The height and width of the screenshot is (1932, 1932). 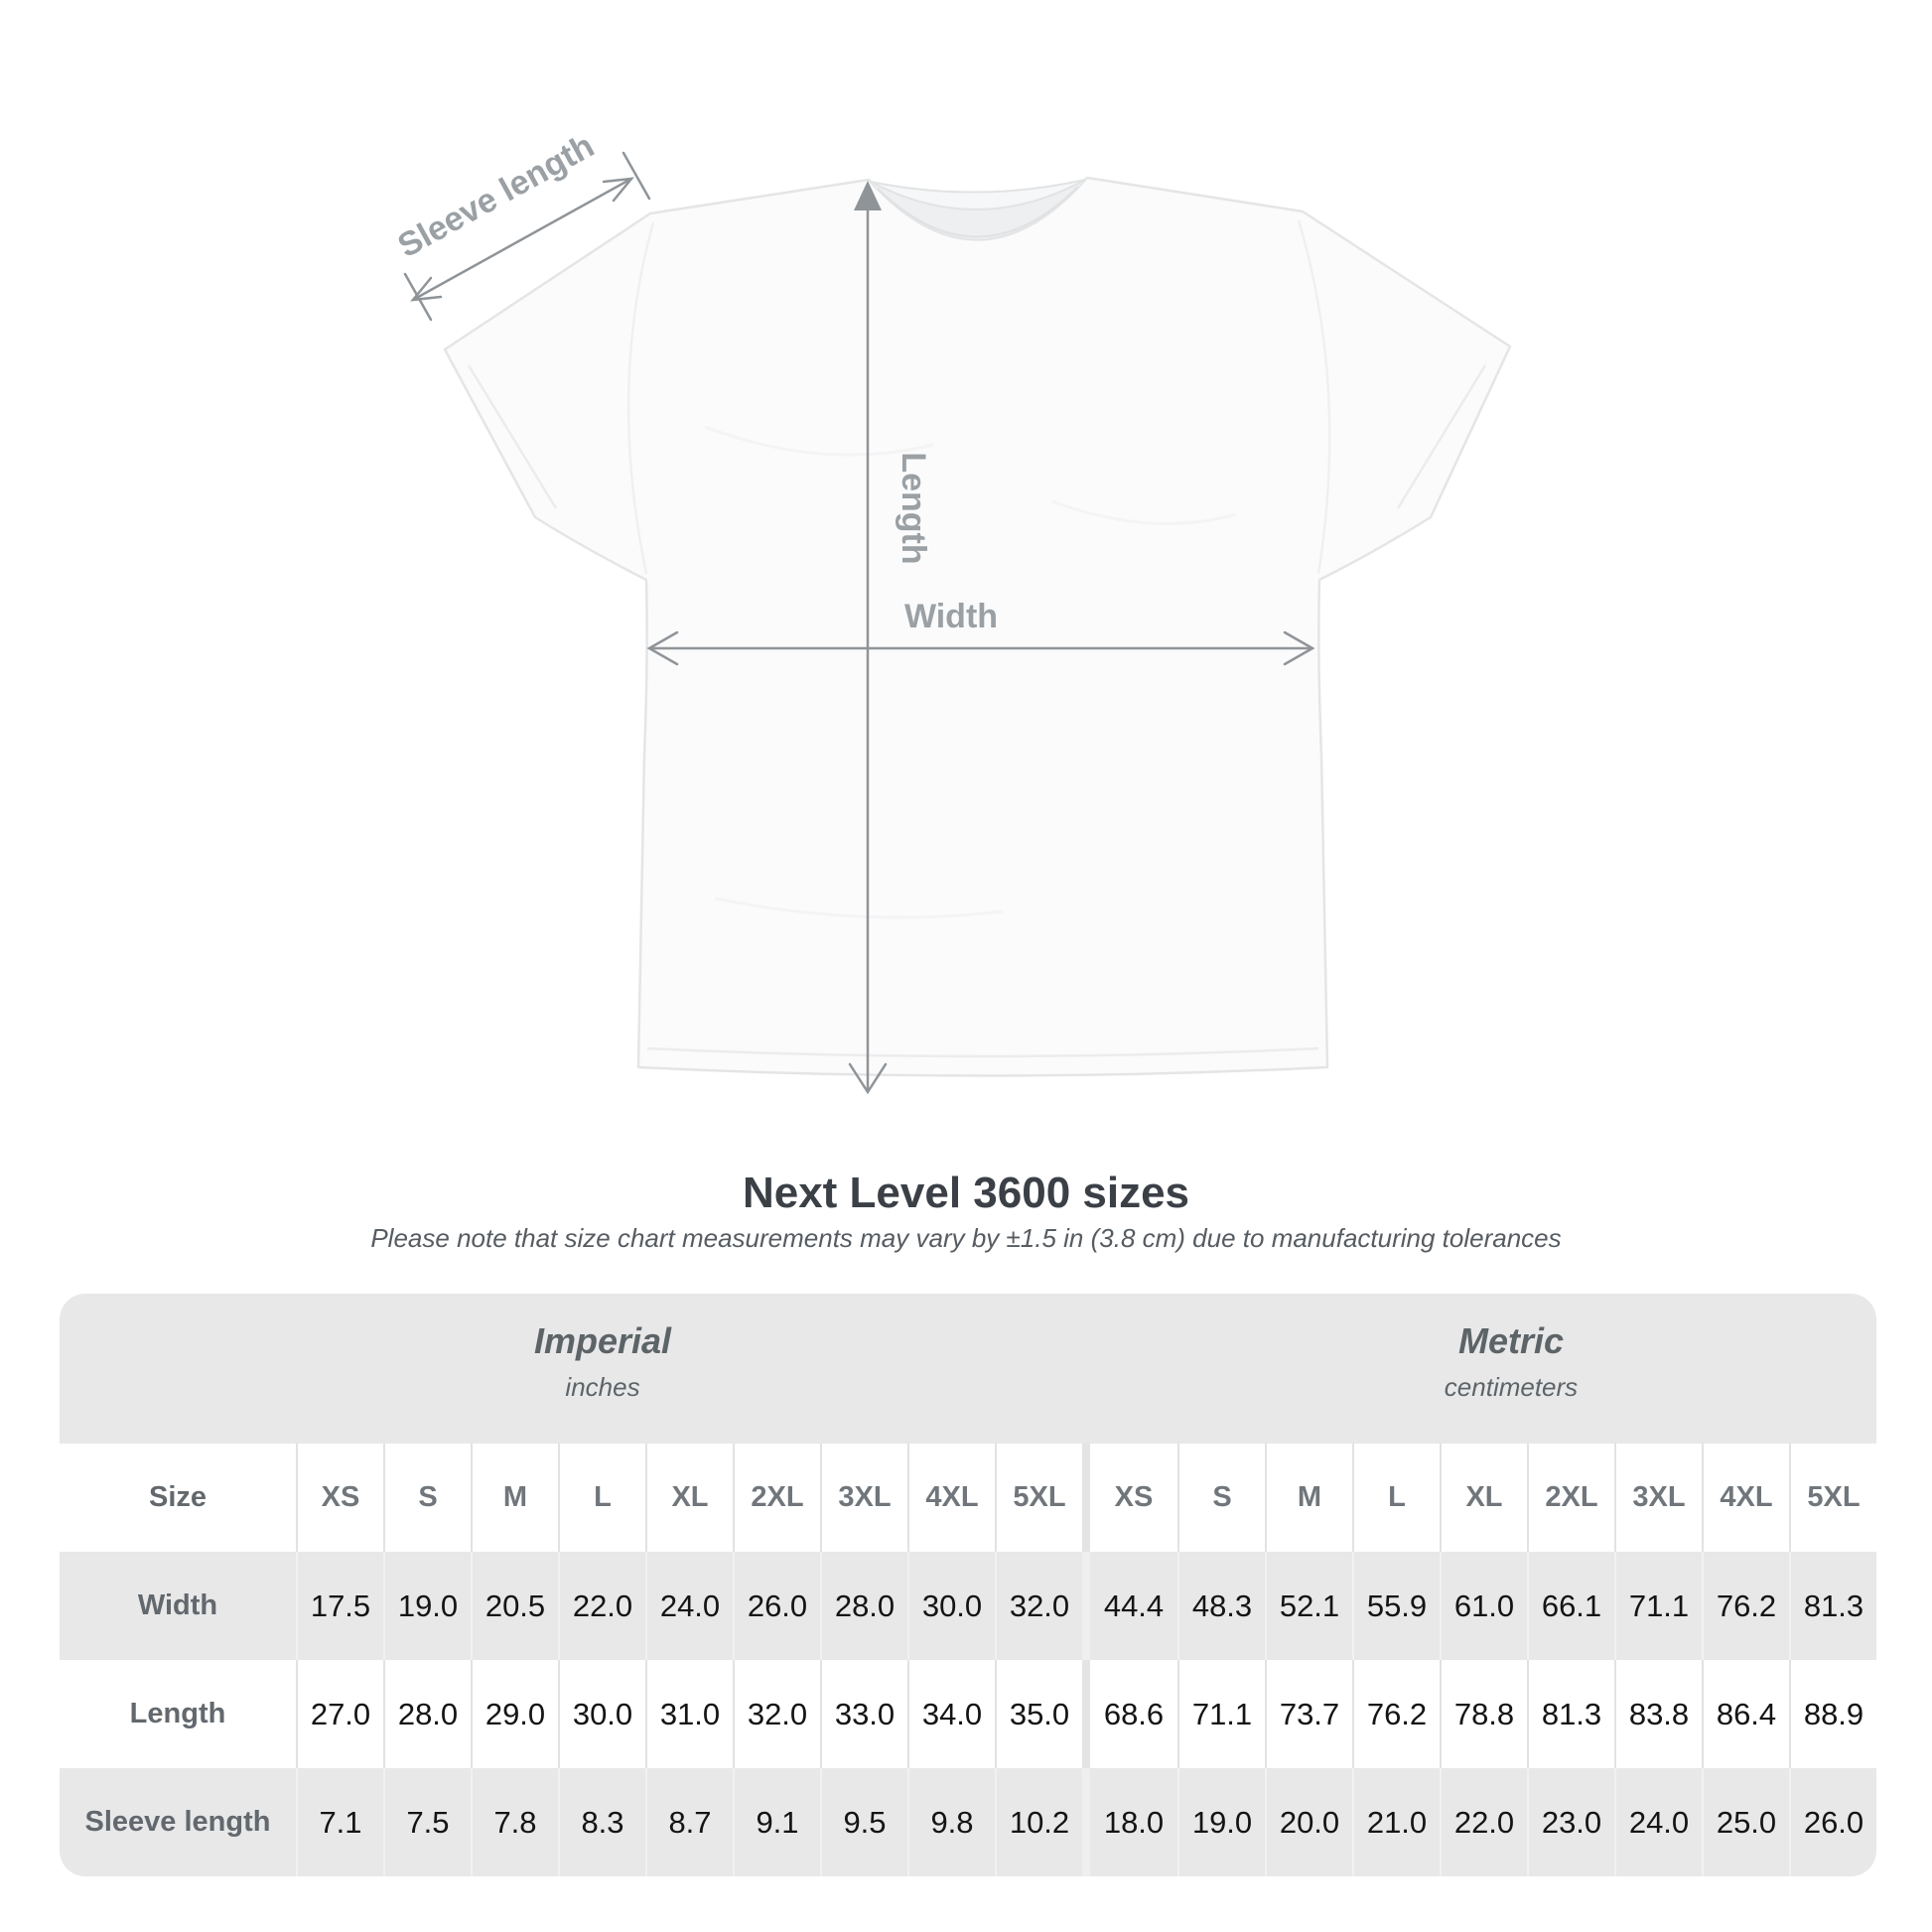 What do you see at coordinates (178, 1606) in the screenshot?
I see `measure-row-label: Width` at bounding box center [178, 1606].